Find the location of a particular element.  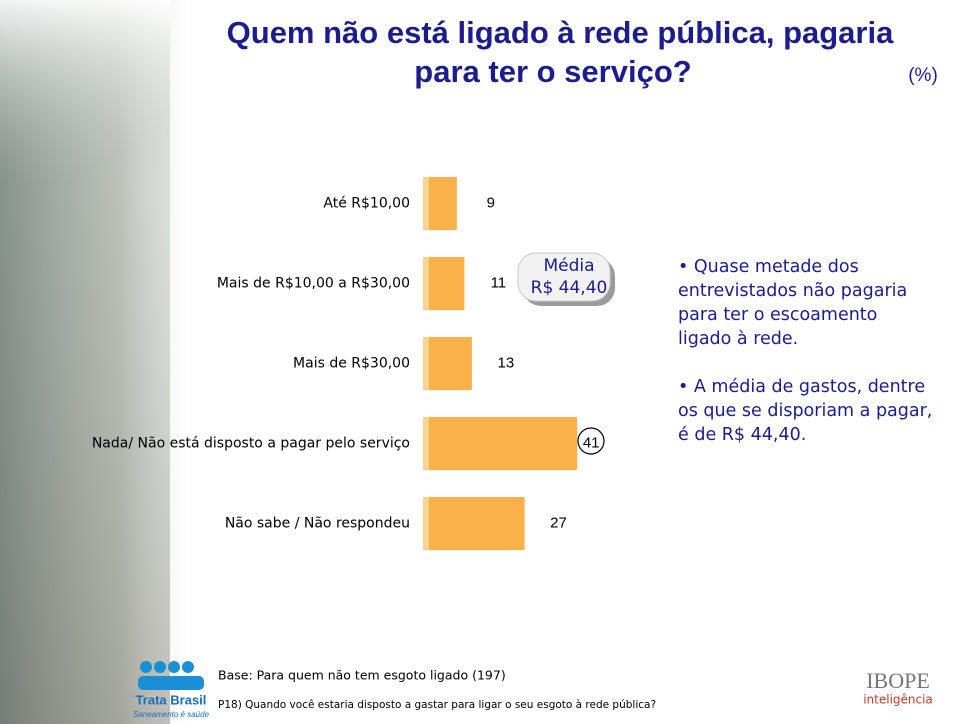

ibope-logo: IBOPE is located at coordinates (898, 680).